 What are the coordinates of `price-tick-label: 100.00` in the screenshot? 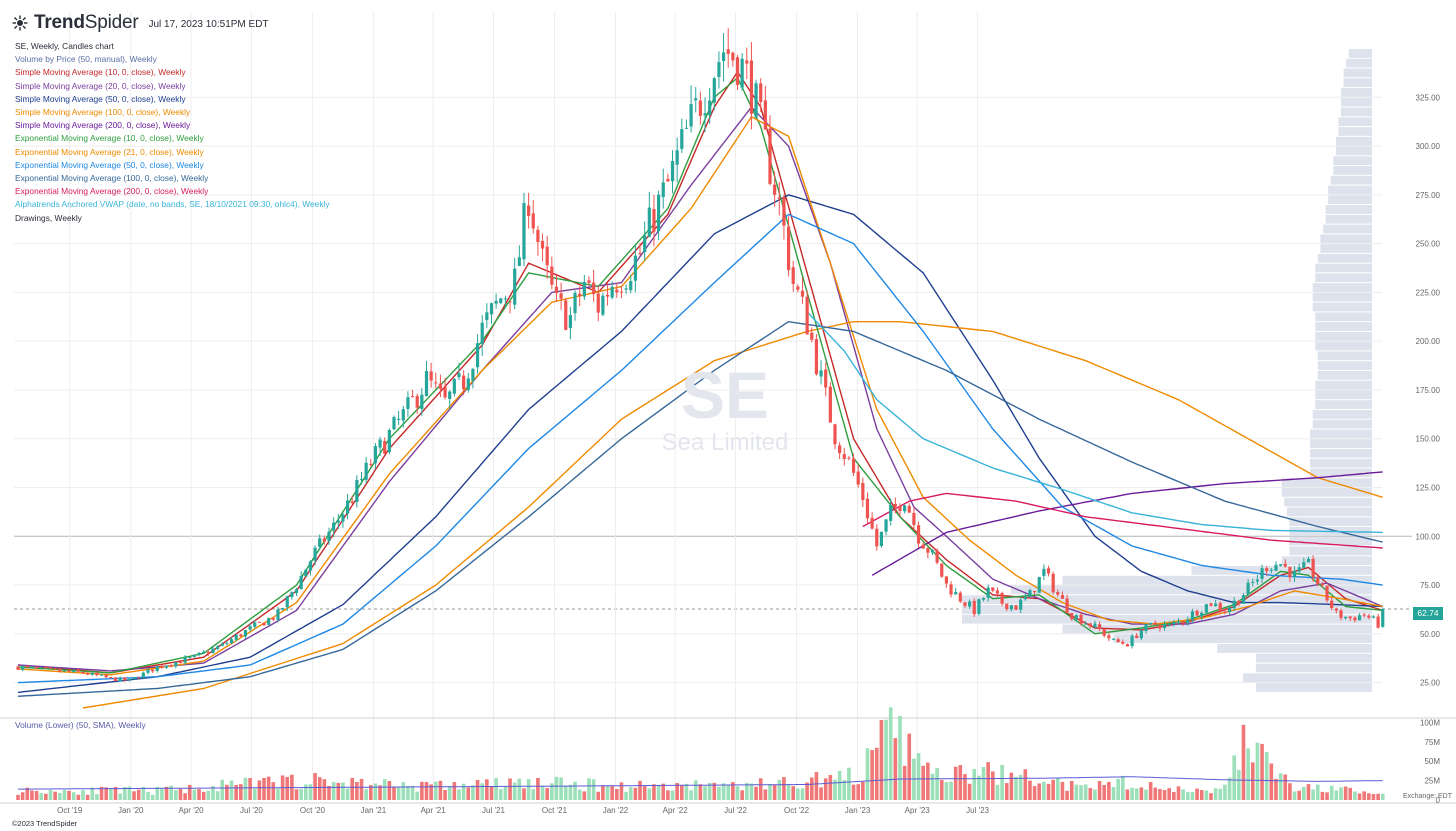 It's located at (1428, 536).